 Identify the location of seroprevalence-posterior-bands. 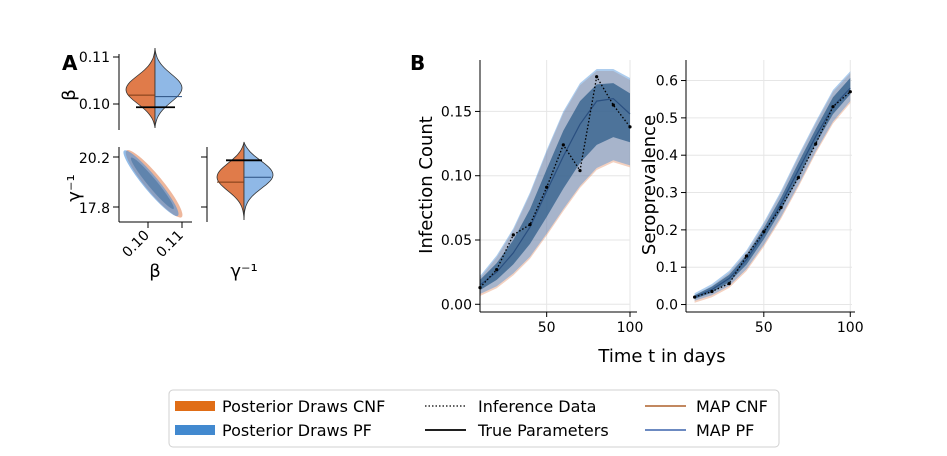
(772, 187).